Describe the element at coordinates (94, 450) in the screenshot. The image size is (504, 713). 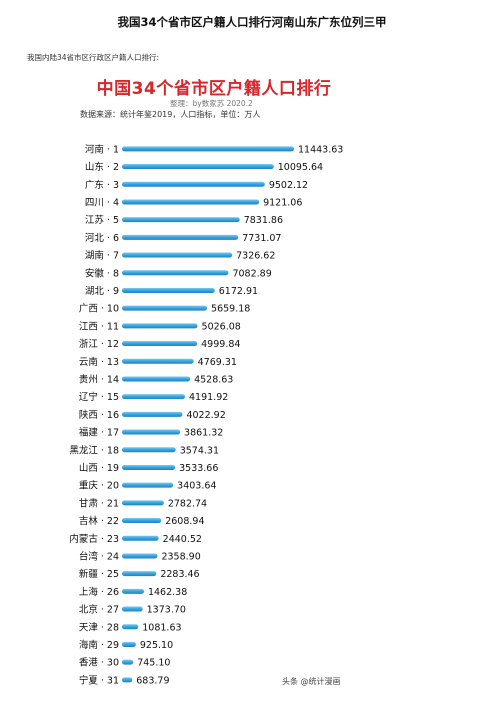
I see `category-label: 黑龙江 · 18` at that location.